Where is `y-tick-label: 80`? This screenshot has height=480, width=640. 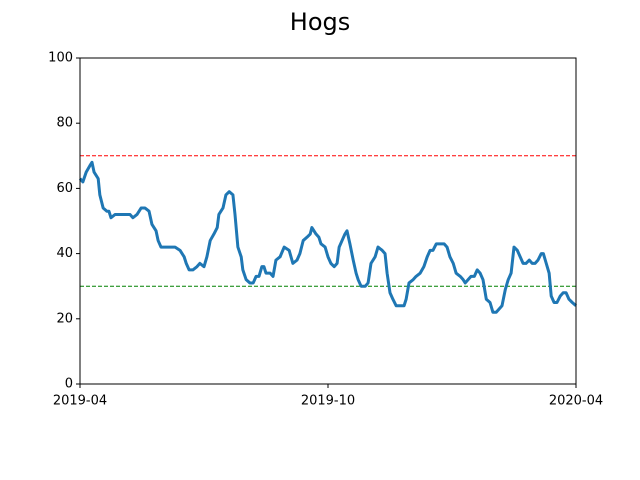
y-tick-label: 80 is located at coordinates (64, 123).